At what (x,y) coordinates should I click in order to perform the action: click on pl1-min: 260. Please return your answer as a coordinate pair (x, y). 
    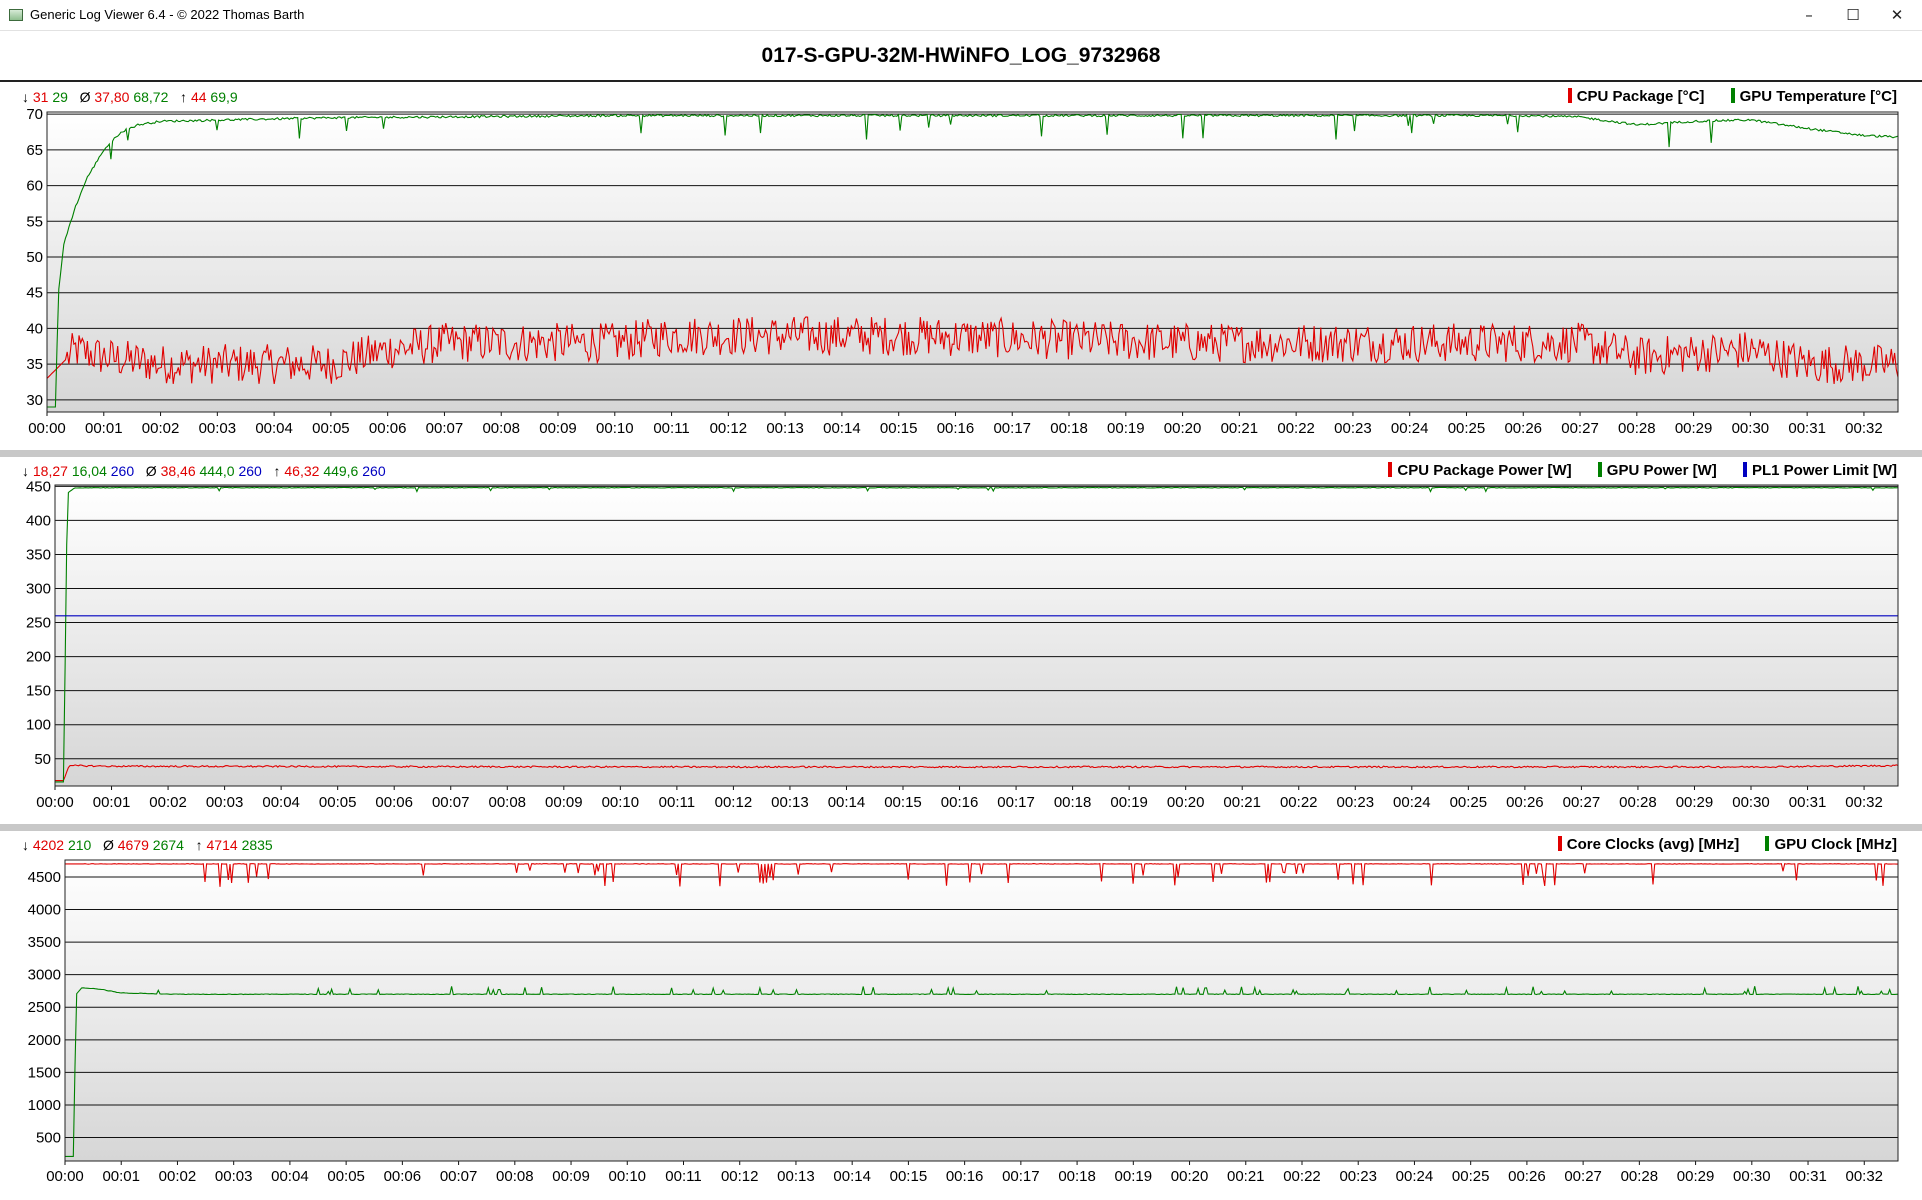
    Looking at the image, I should click on (122, 471).